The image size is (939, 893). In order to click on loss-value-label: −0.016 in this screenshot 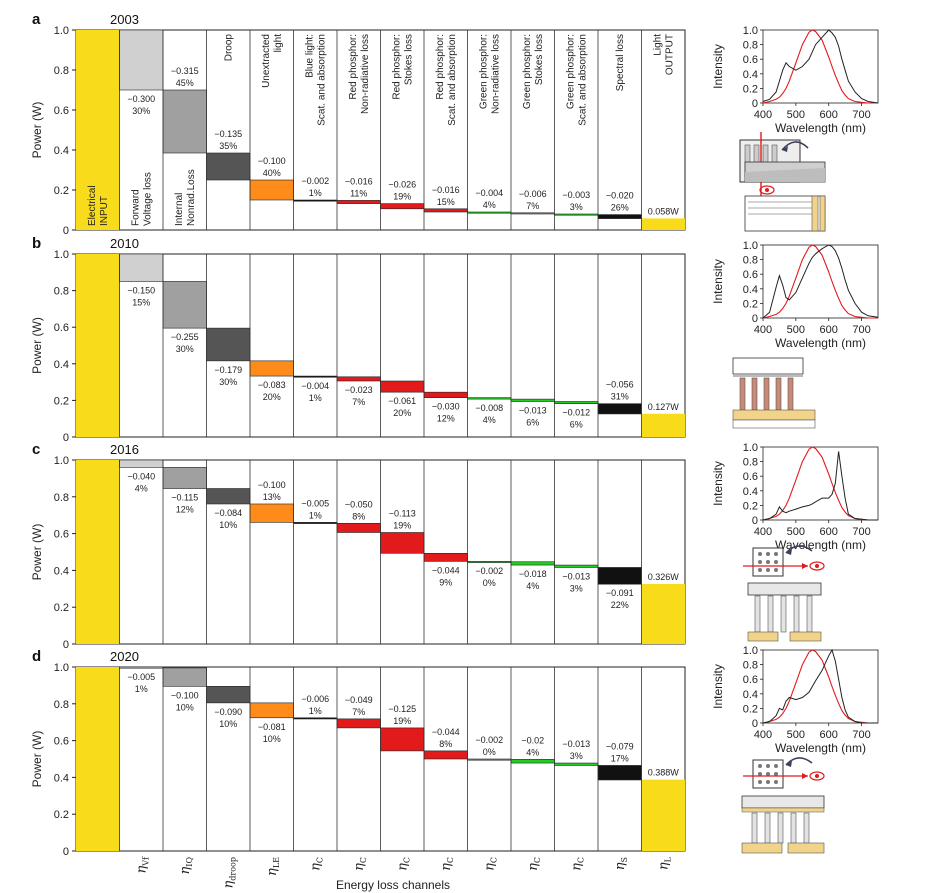, I will do `click(446, 190)`.